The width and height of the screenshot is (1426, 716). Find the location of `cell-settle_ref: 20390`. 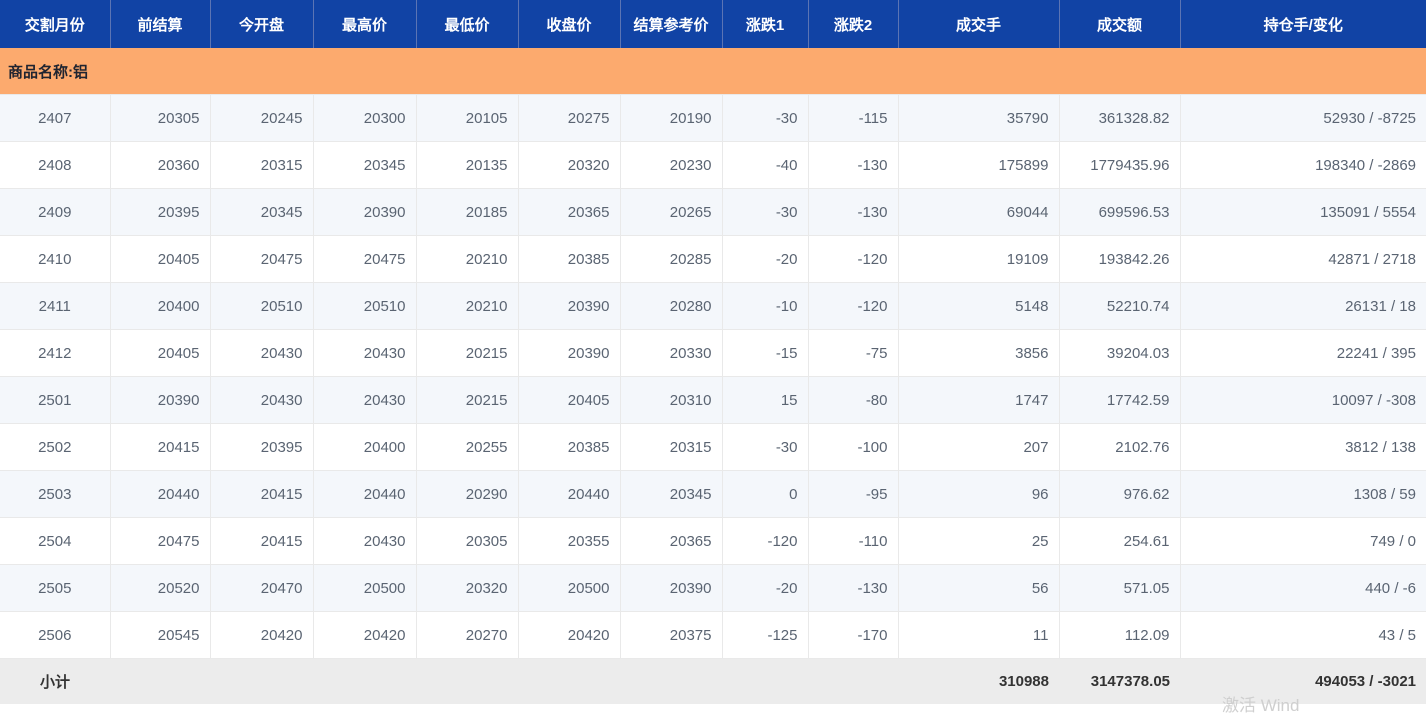

cell-settle_ref: 20390 is located at coordinates (671, 588).